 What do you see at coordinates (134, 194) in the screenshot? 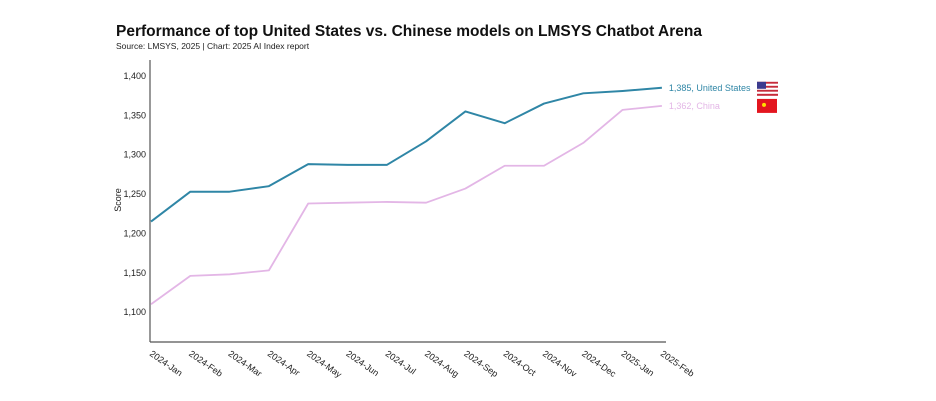
I see `y-tick-label: 1,250` at bounding box center [134, 194].